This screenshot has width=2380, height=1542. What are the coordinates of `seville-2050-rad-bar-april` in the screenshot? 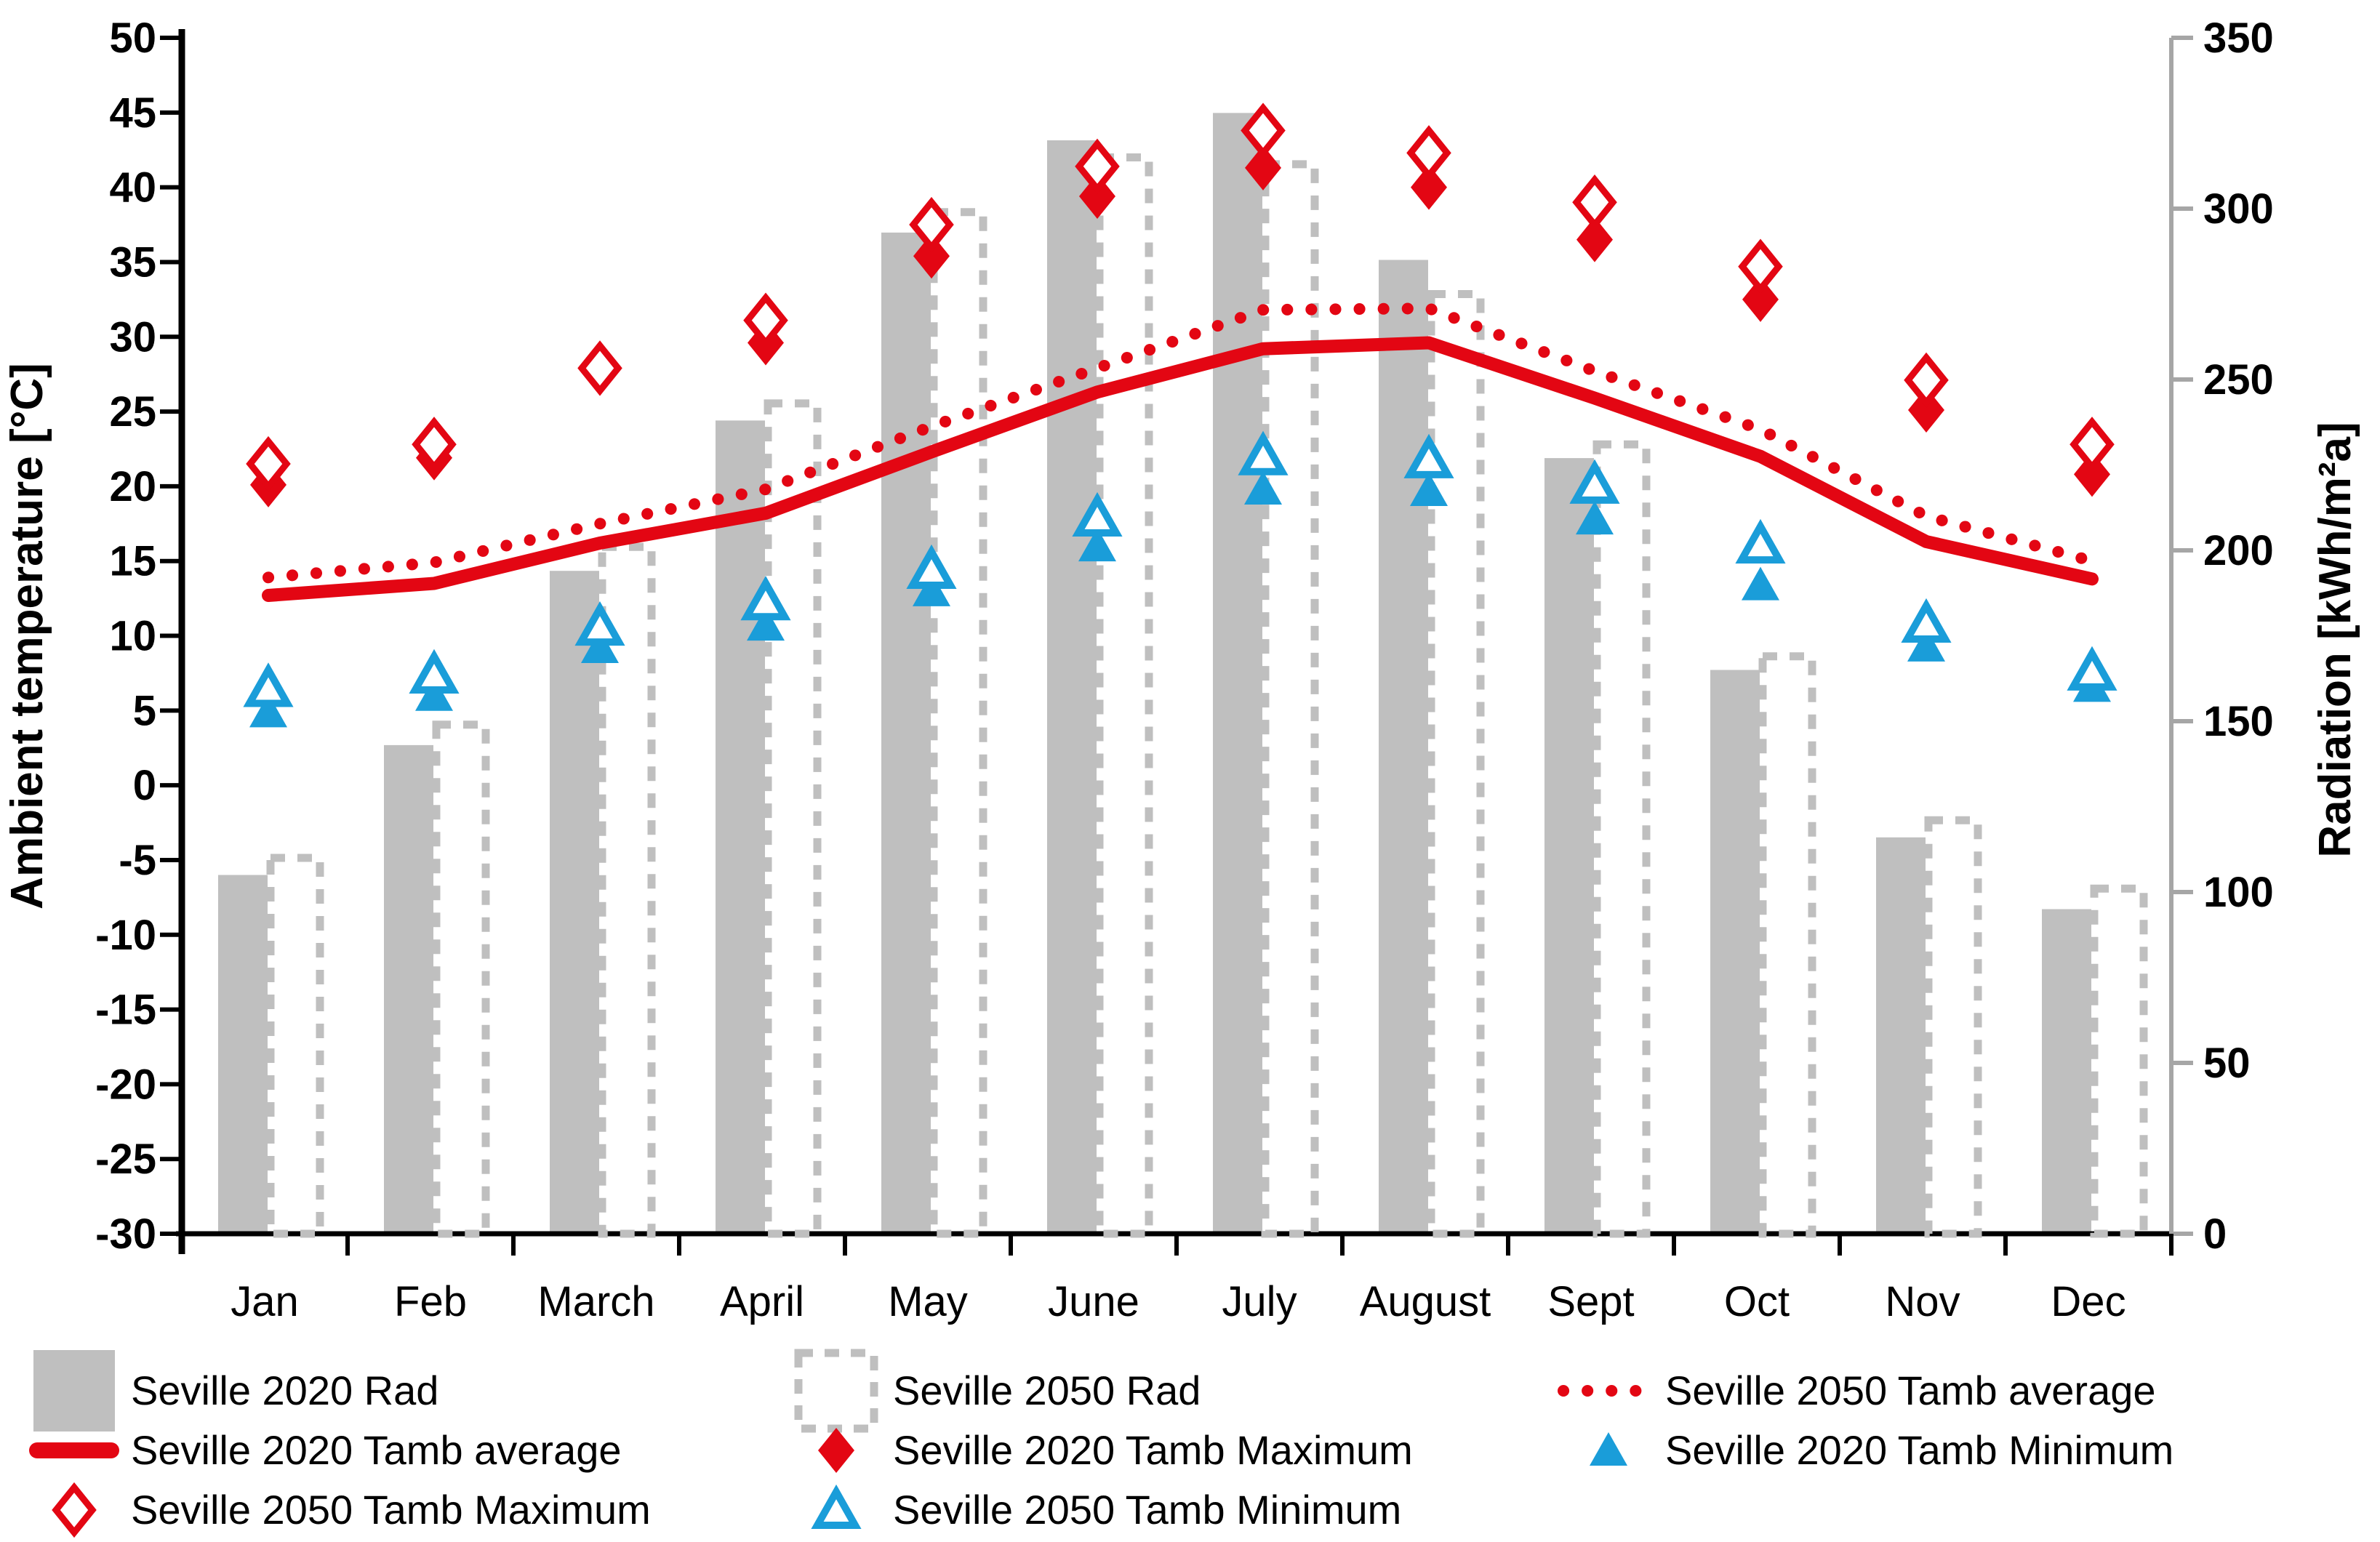 It's located at (793, 819).